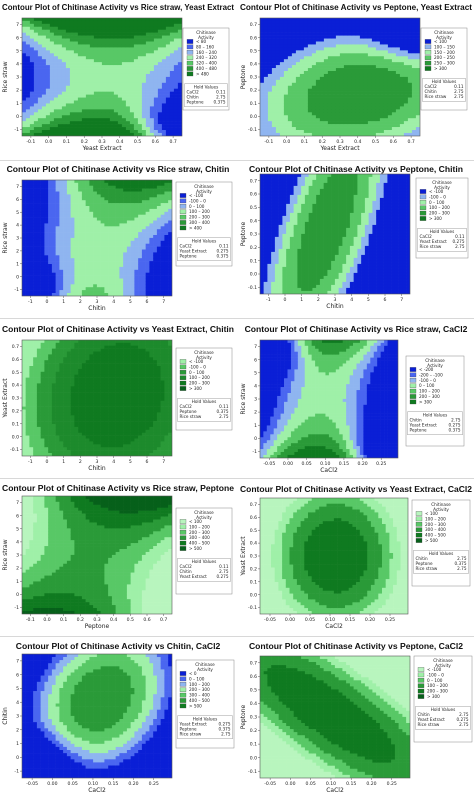 The height and width of the screenshot is (797, 474). I want to click on x-tick-label: 0.4, so click(357, 142).